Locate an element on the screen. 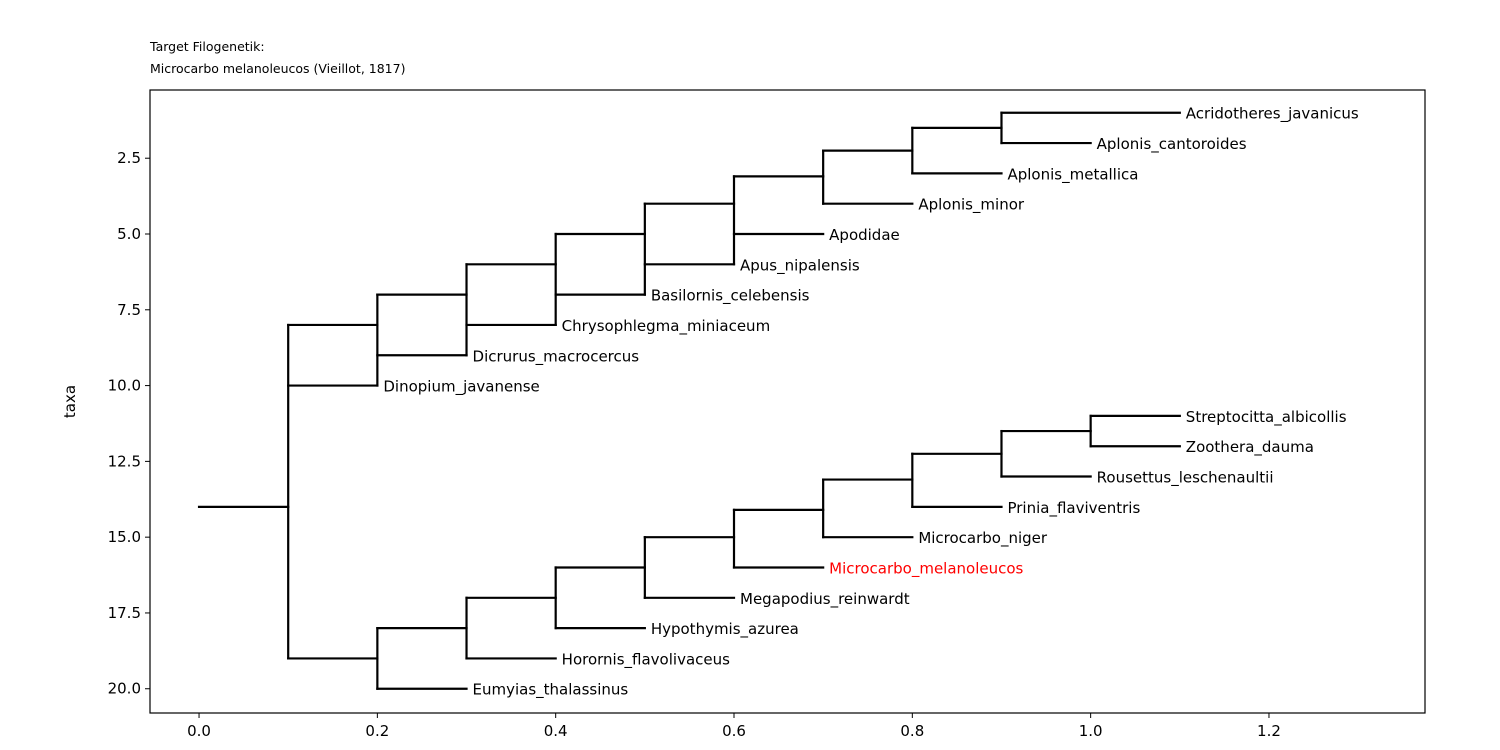 The image size is (1500, 750). x-axis-ticks: 0.0 0.2 0.4 0.6 0.8 1.0 1.2 is located at coordinates (734, 726).